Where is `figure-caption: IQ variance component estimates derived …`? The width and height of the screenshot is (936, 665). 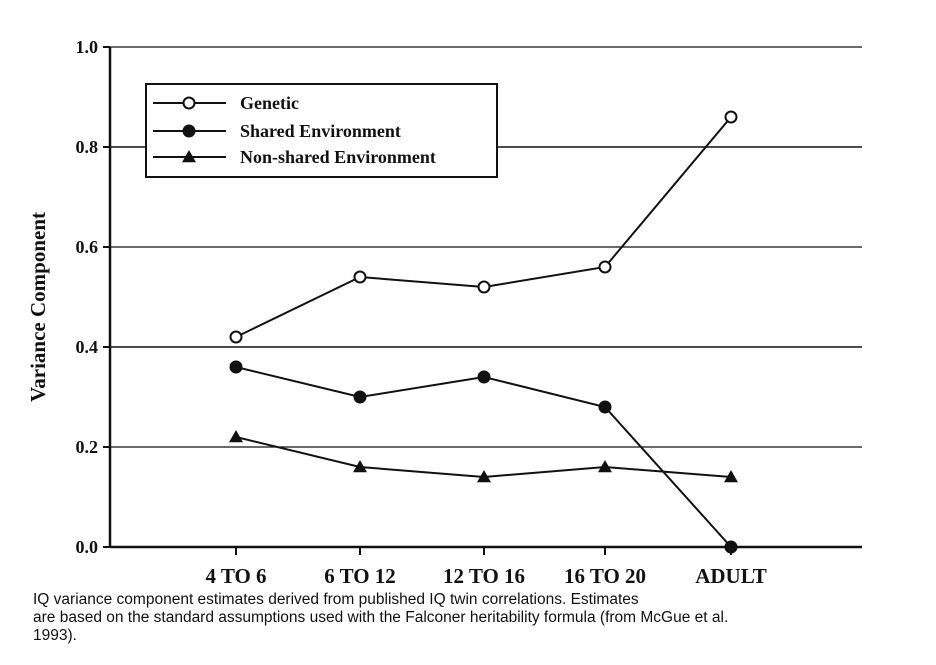
figure-caption: IQ variance component estimates derived … is located at coordinates (473, 618).